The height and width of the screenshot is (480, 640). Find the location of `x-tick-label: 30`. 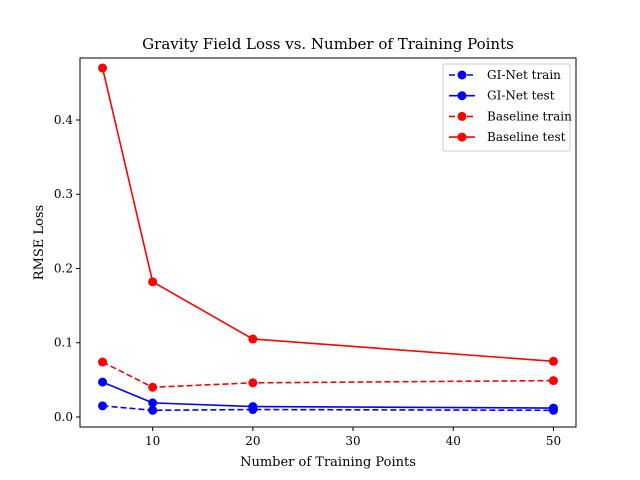

x-tick-label: 30 is located at coordinates (352, 441).